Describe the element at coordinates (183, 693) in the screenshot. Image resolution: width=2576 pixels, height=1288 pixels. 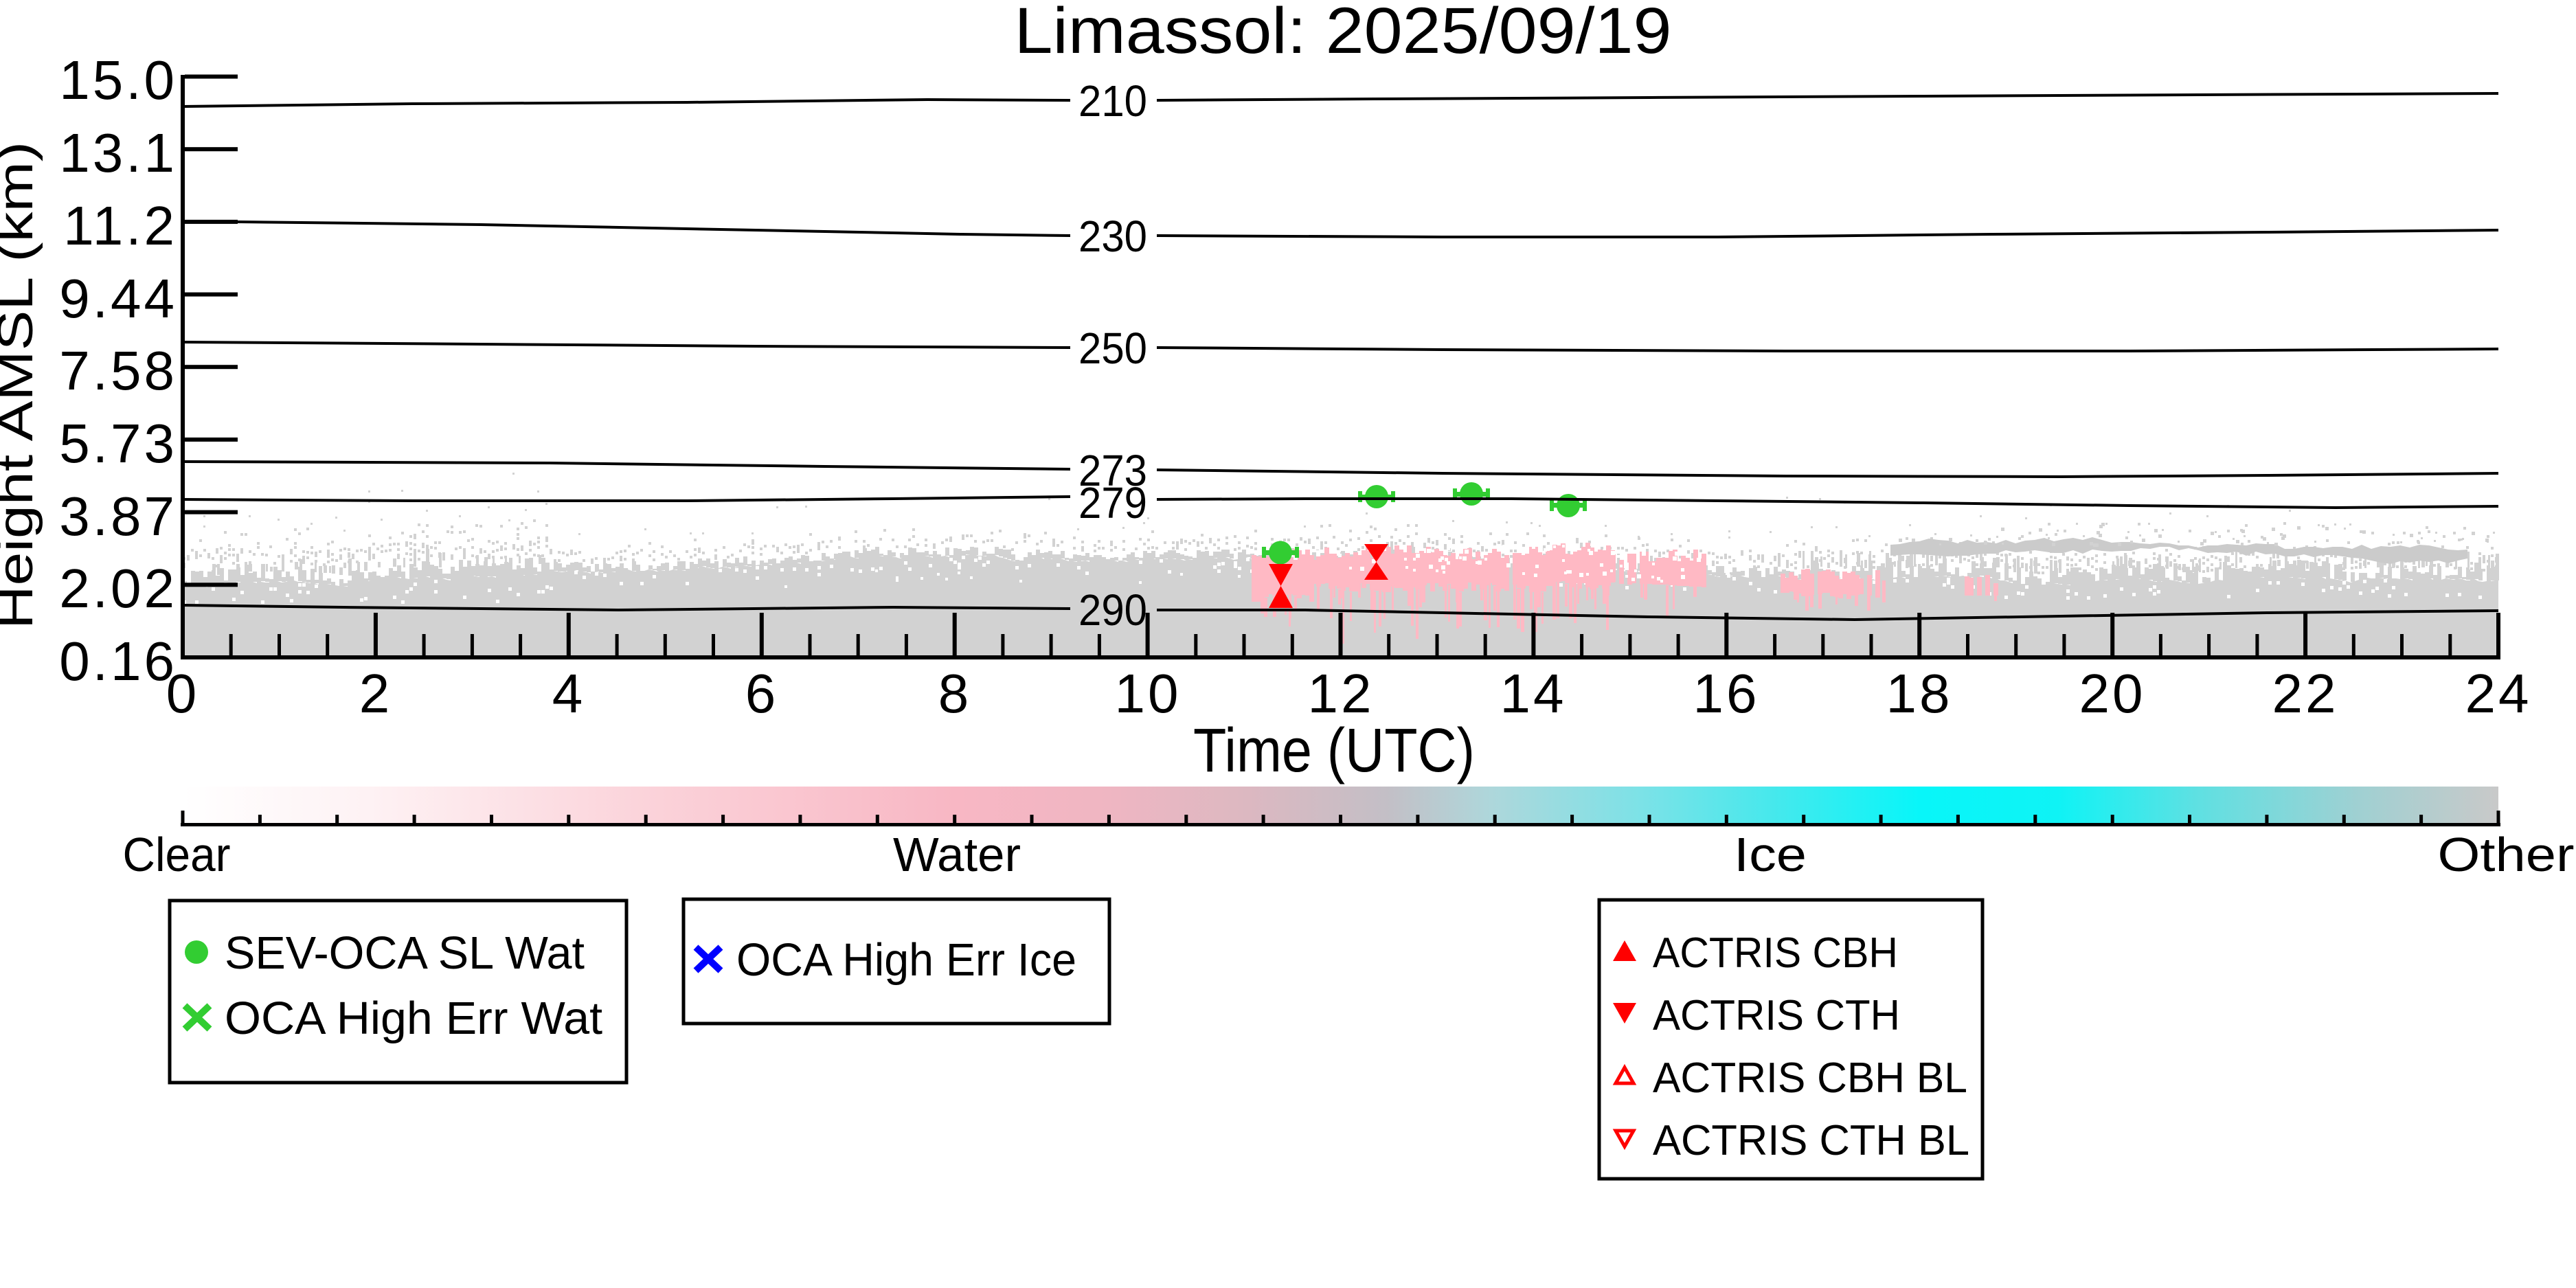
I see `svg-text: 0` at that location.